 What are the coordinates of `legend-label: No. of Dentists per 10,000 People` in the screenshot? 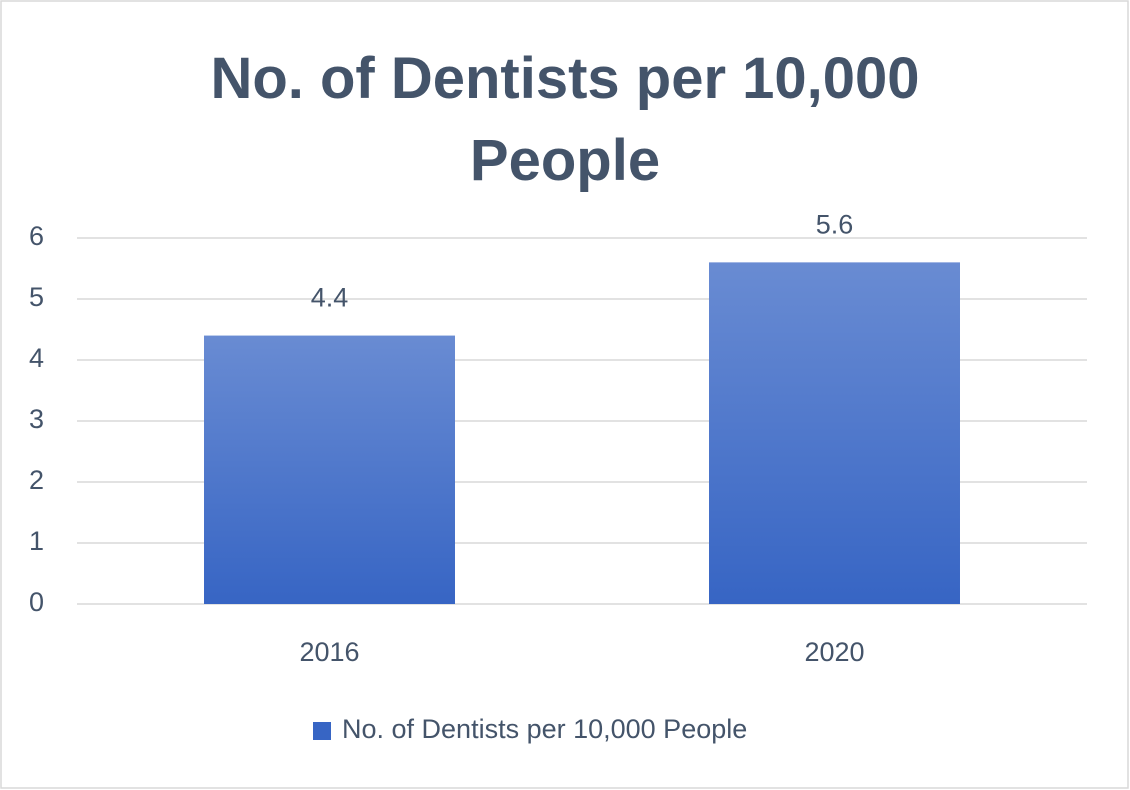 It's located at (544, 729).